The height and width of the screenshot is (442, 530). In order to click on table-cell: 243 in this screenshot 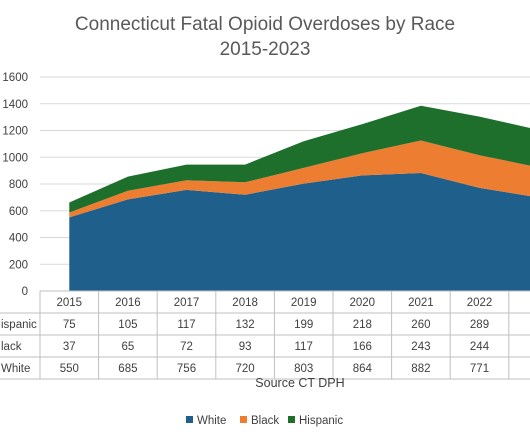, I will do `click(420, 347)`.